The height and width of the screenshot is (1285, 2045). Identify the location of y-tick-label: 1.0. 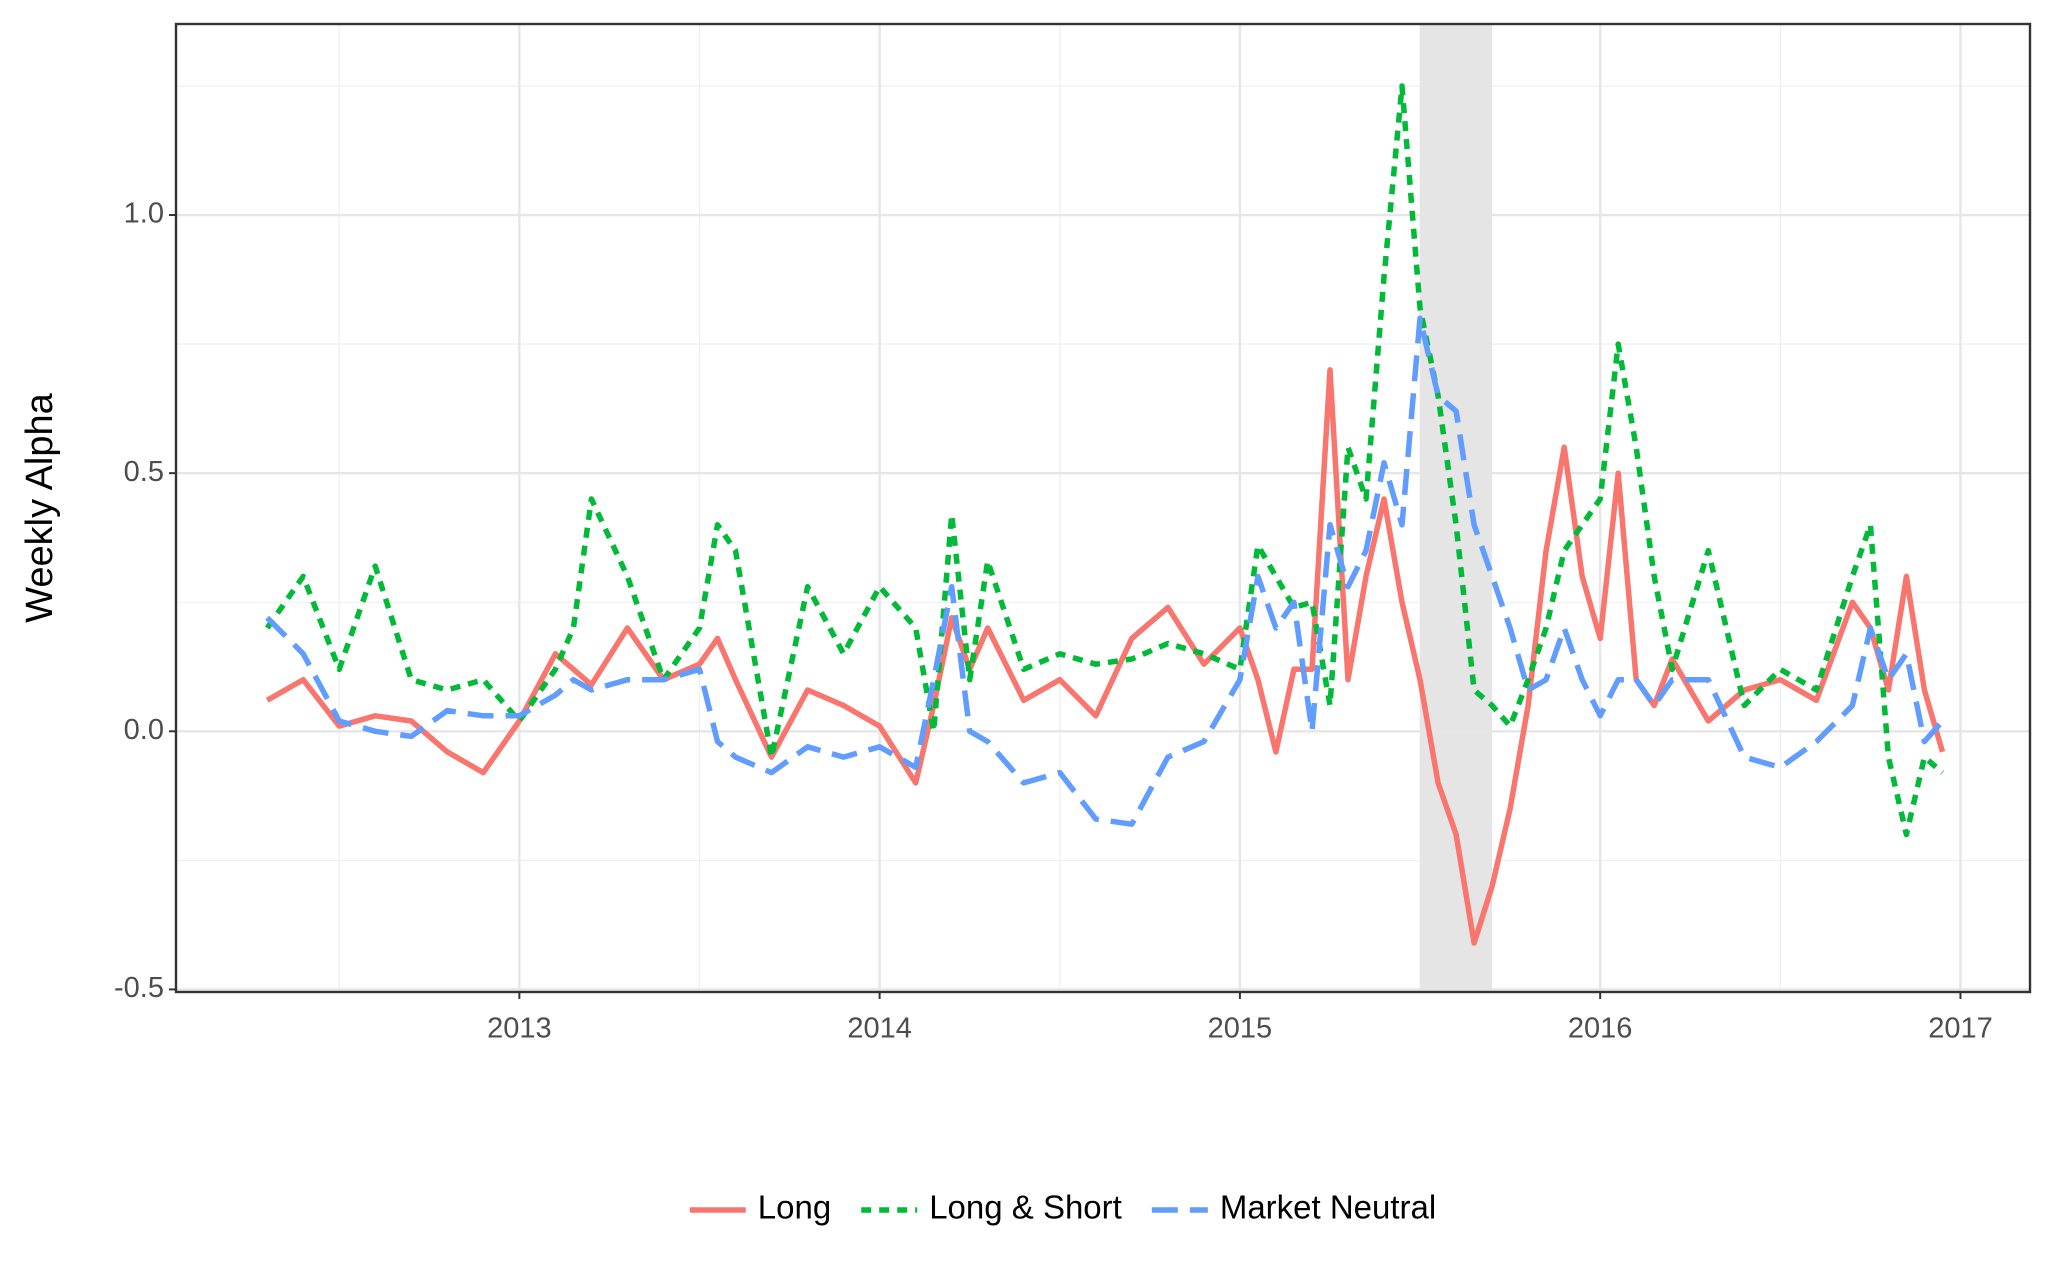
(144, 214).